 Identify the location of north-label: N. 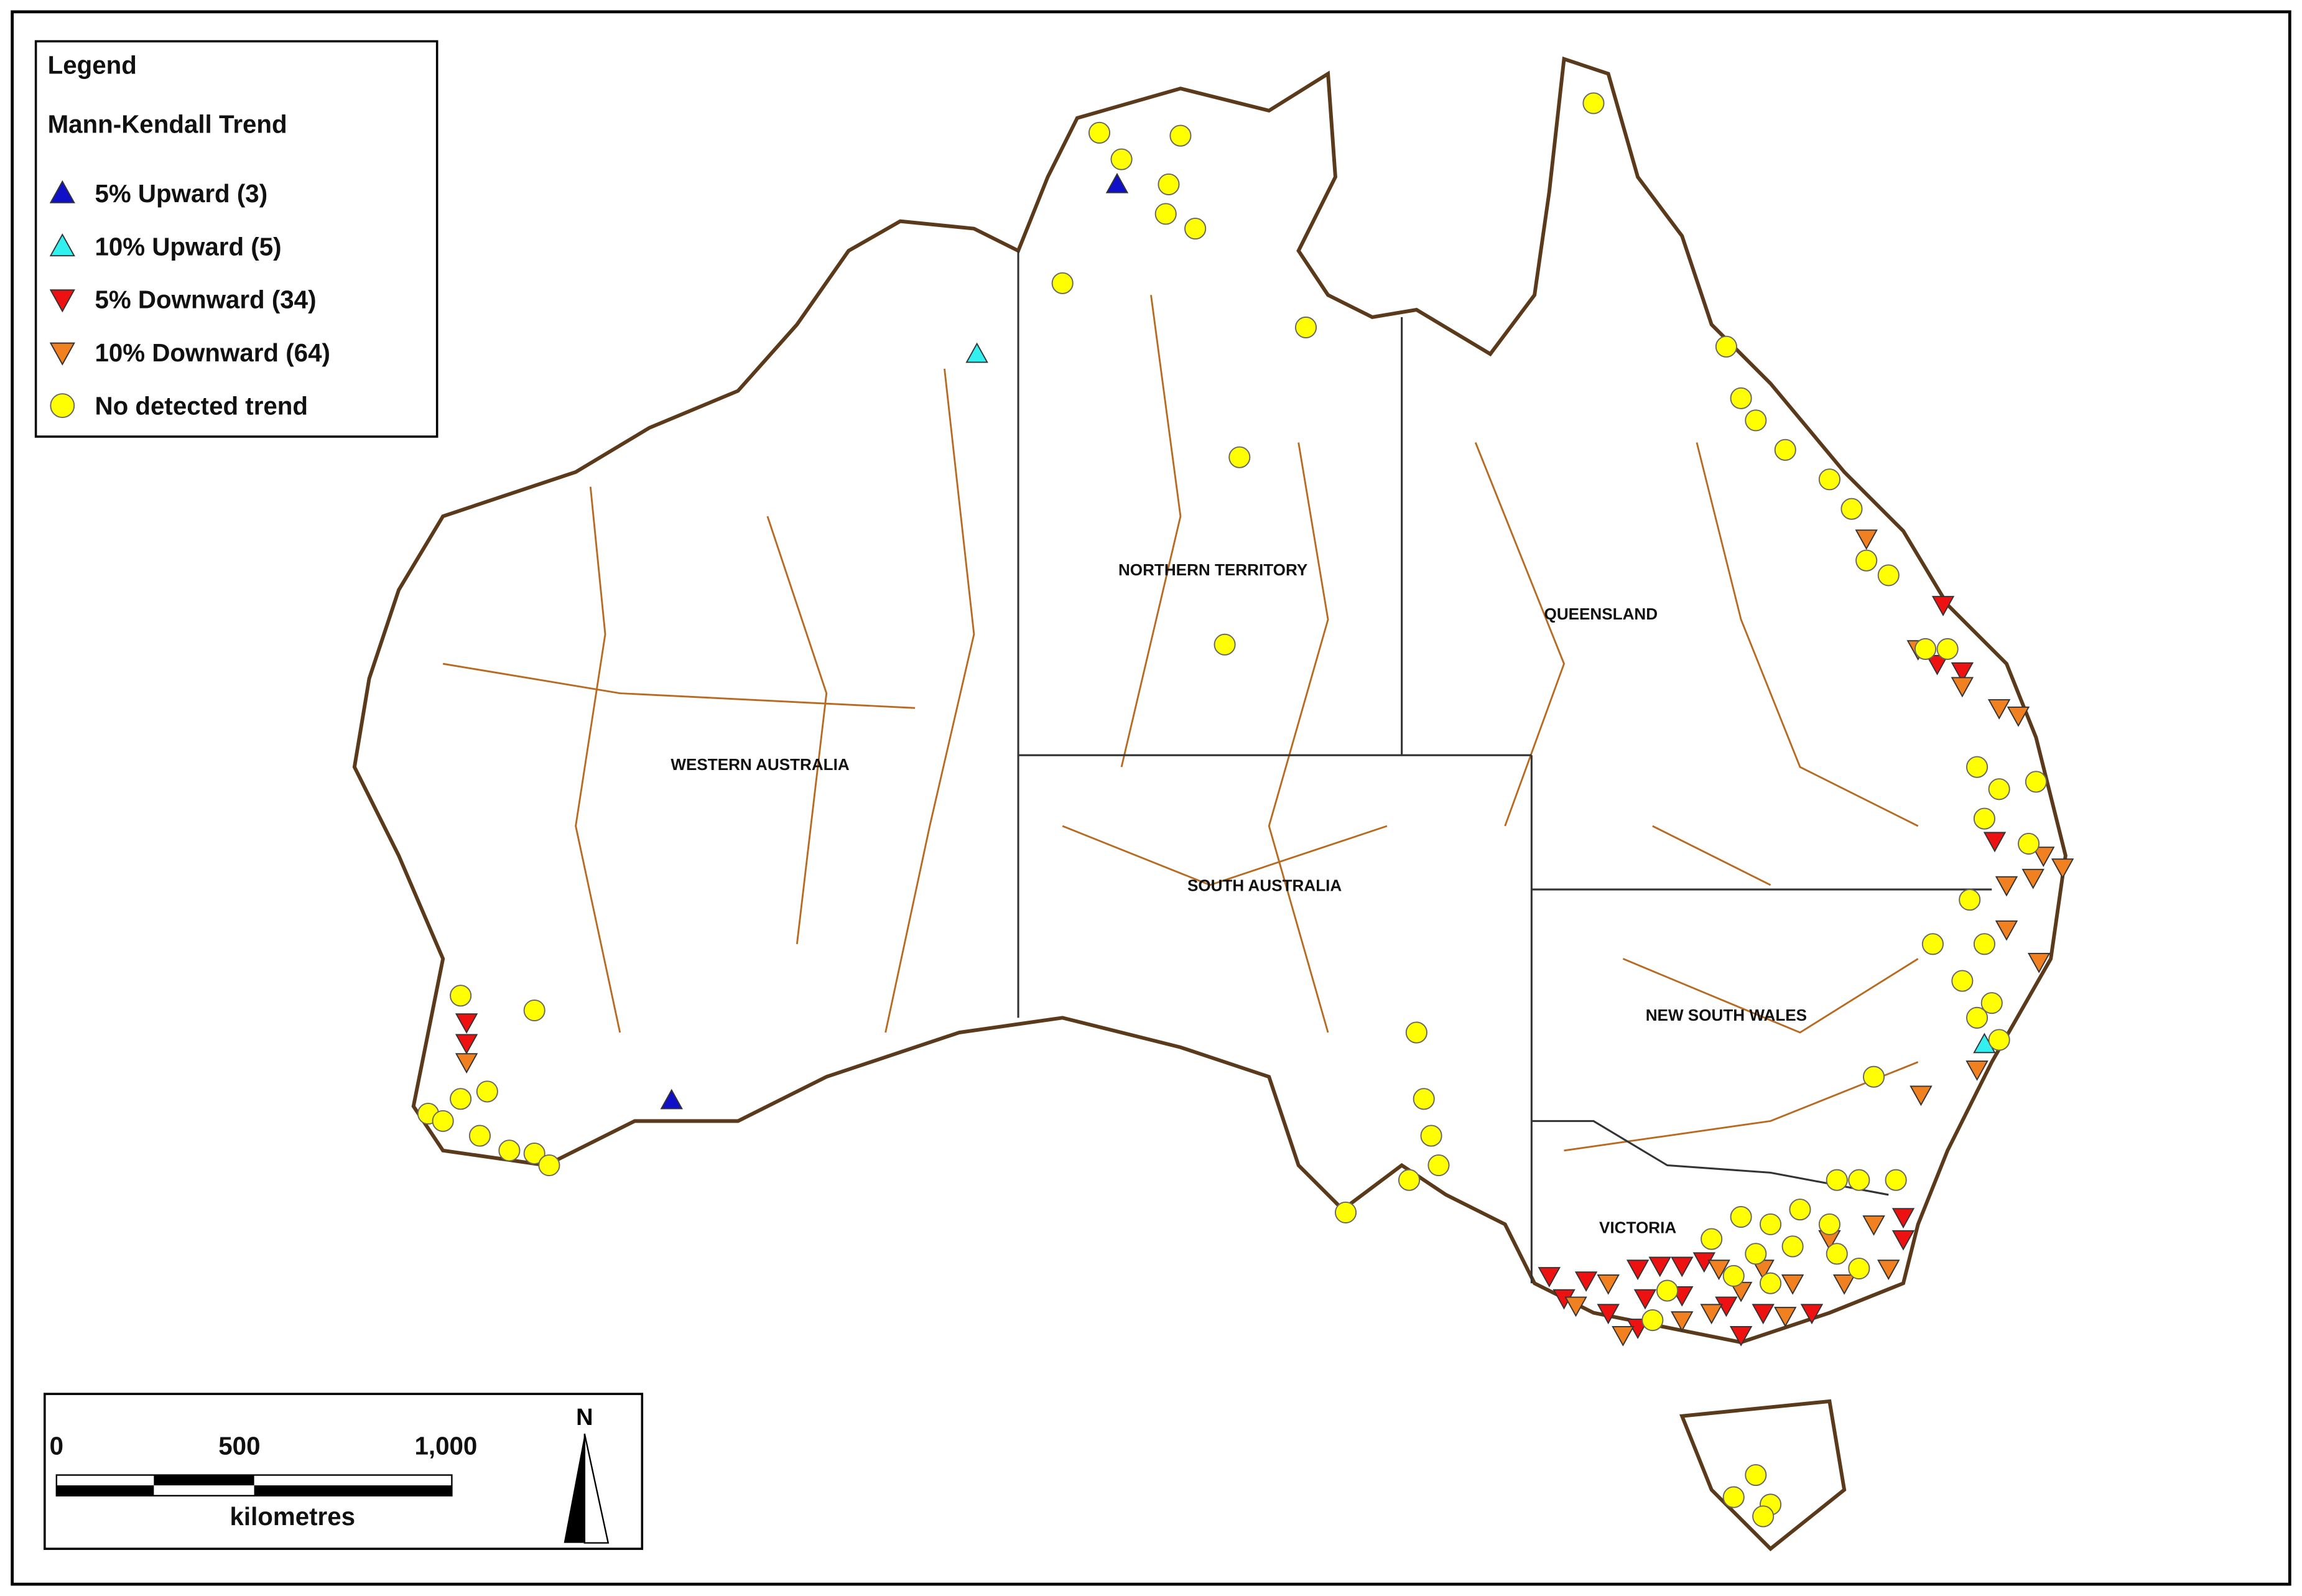
(584, 1418).